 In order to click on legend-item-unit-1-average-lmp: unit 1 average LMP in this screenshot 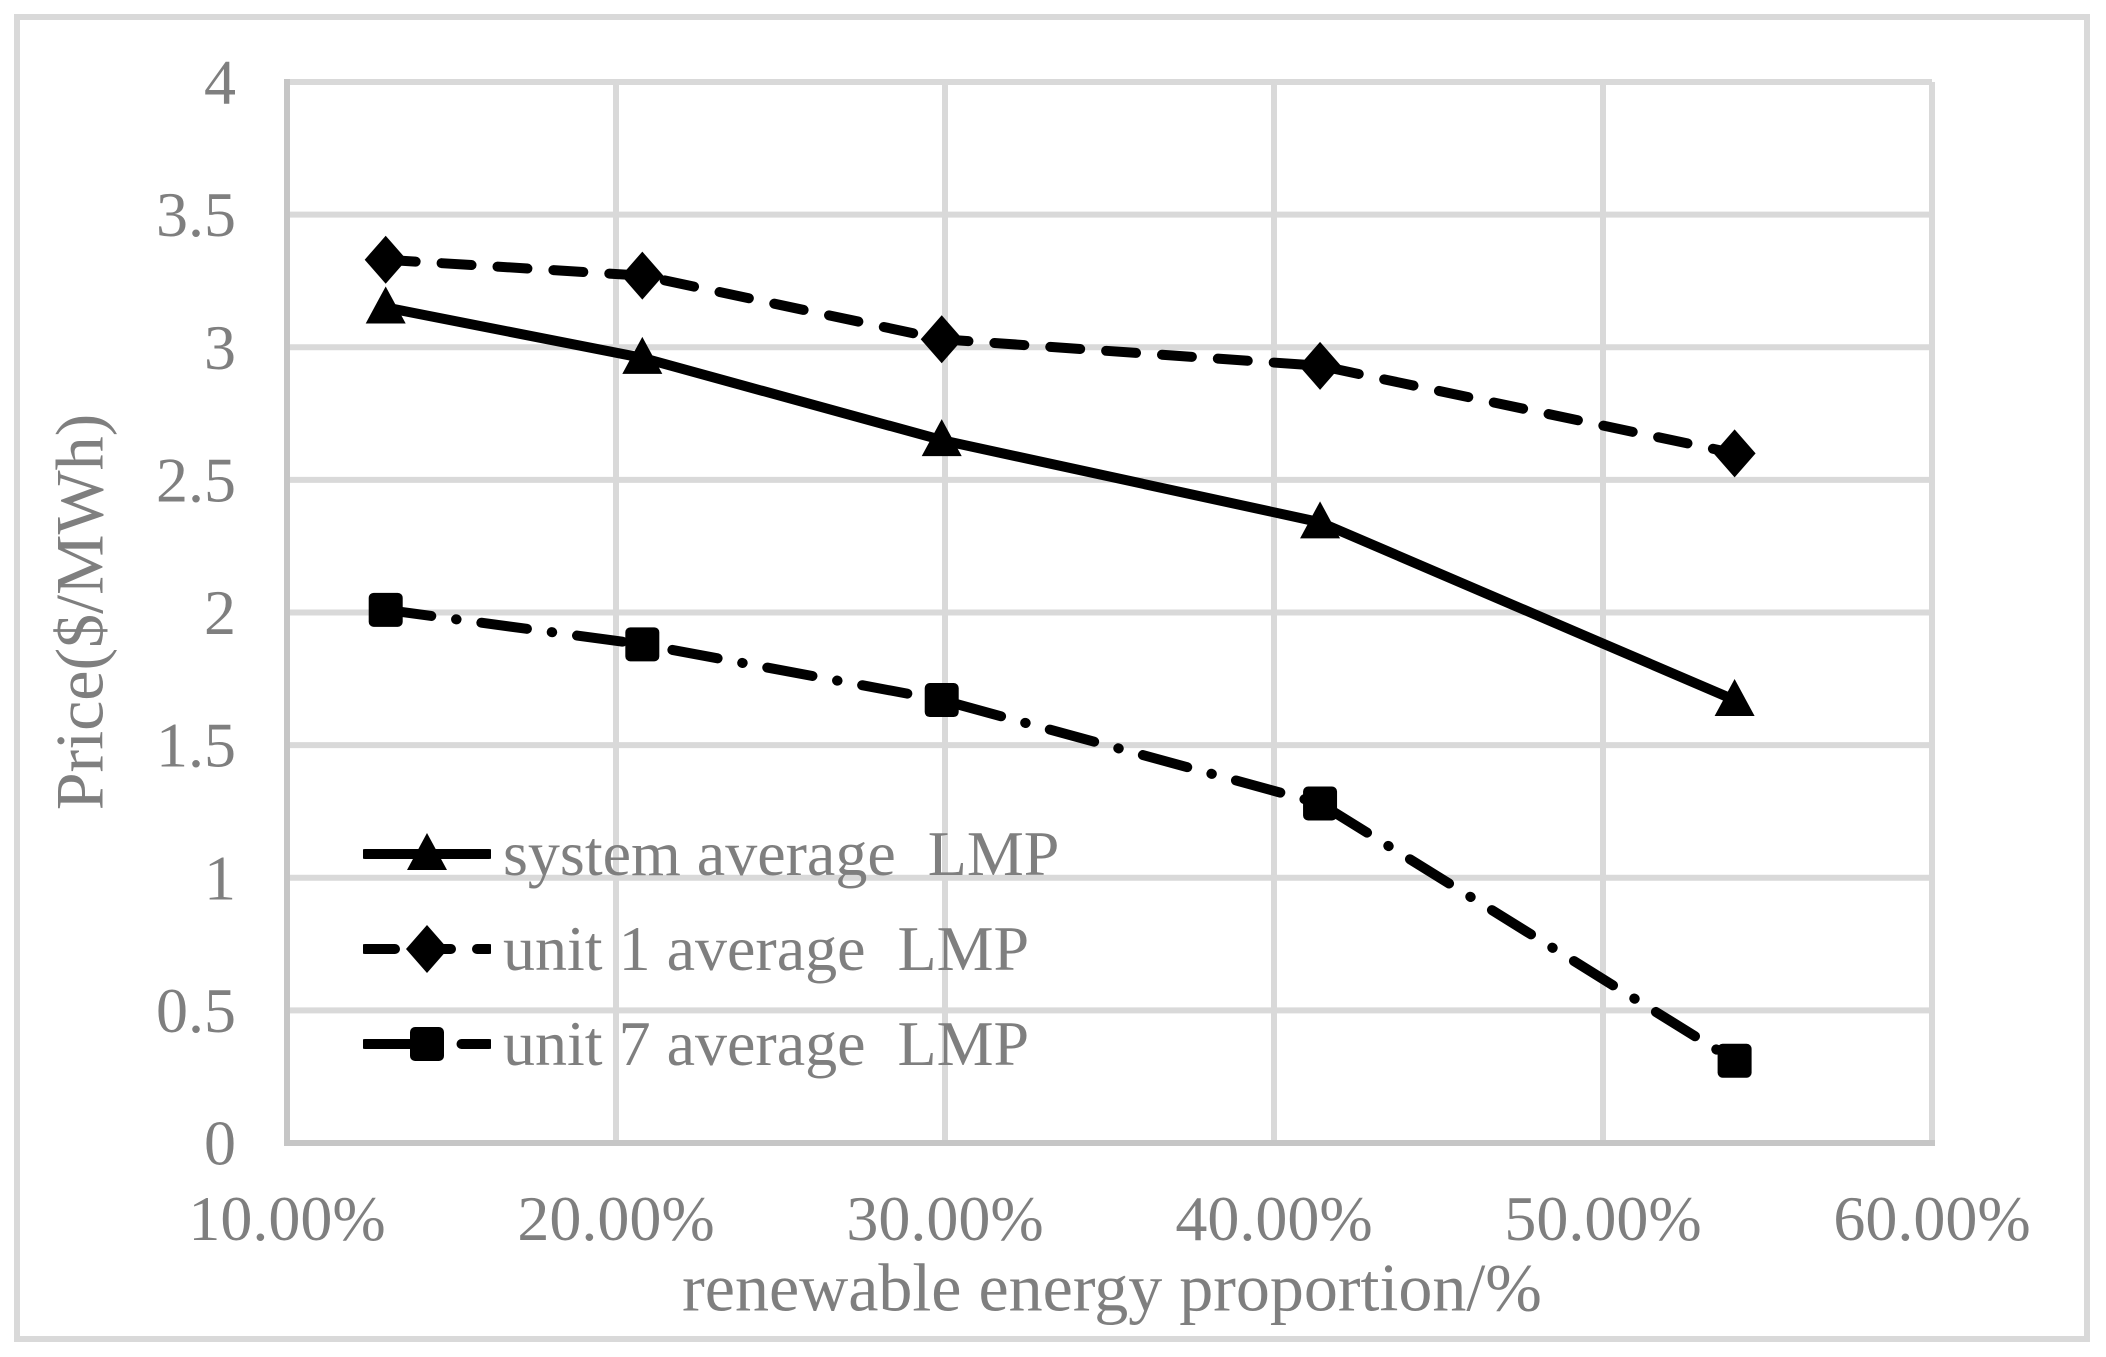, I will do `click(711, 948)`.